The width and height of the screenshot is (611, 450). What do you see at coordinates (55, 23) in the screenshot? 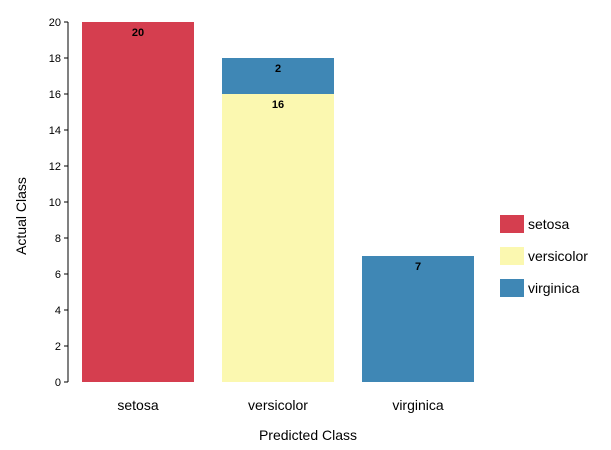
I see `y-tick-label: 20` at bounding box center [55, 23].